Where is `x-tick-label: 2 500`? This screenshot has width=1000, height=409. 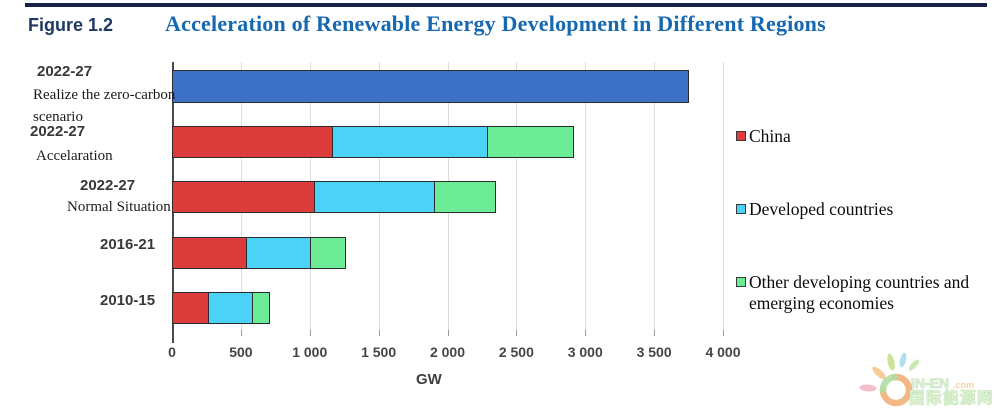 x-tick-label: 2 500 is located at coordinates (516, 352).